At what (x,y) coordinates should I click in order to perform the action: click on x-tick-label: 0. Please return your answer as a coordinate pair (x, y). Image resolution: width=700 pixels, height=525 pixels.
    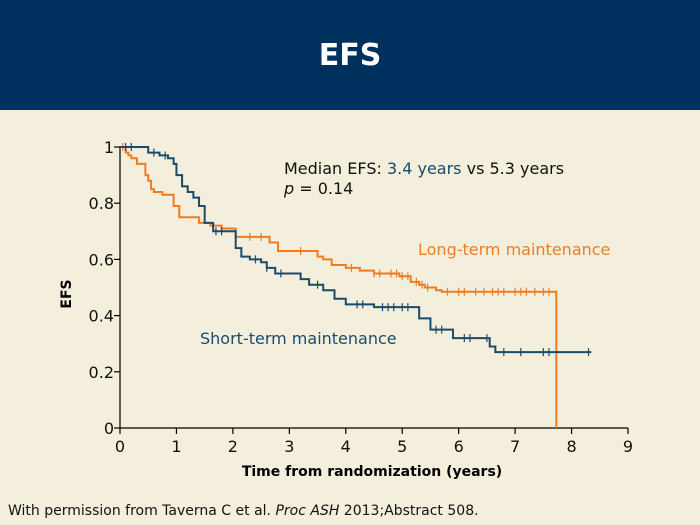
    Looking at the image, I should click on (120, 446).